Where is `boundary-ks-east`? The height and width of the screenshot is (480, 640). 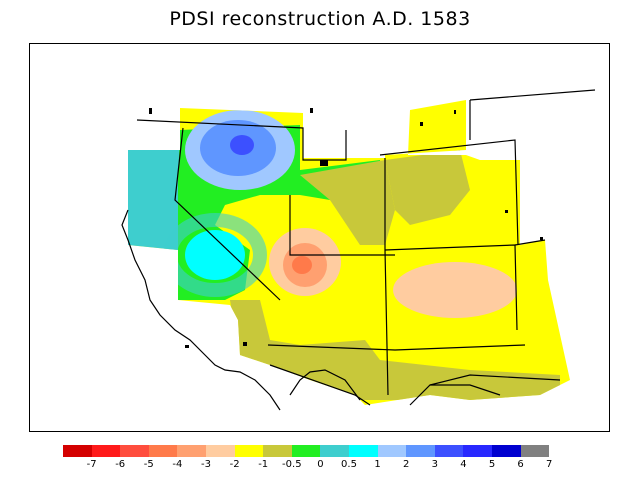 boundary-ks-east is located at coordinates (530, 242).